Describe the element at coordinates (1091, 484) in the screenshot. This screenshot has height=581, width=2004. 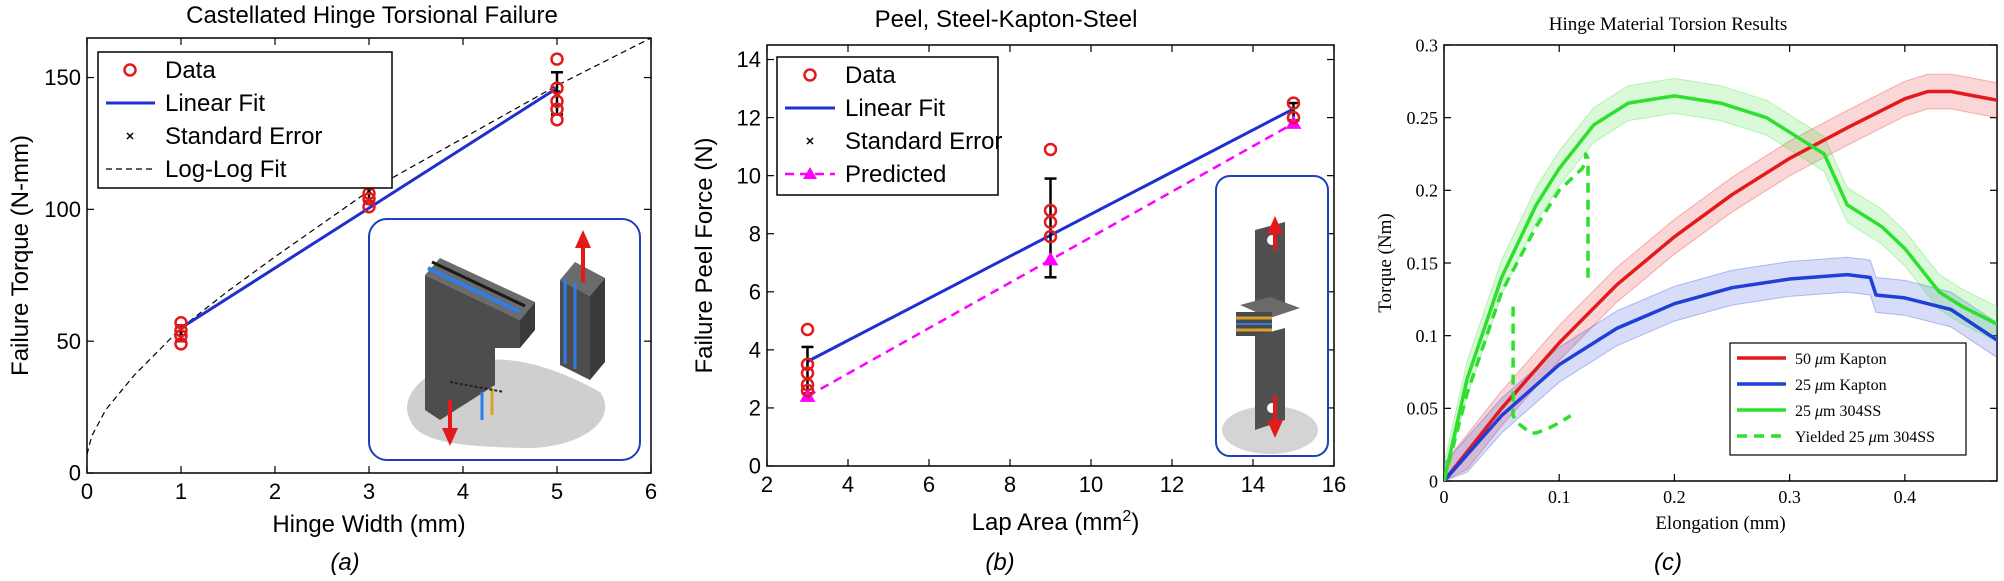
I see `b-xtick-label: 10` at that location.